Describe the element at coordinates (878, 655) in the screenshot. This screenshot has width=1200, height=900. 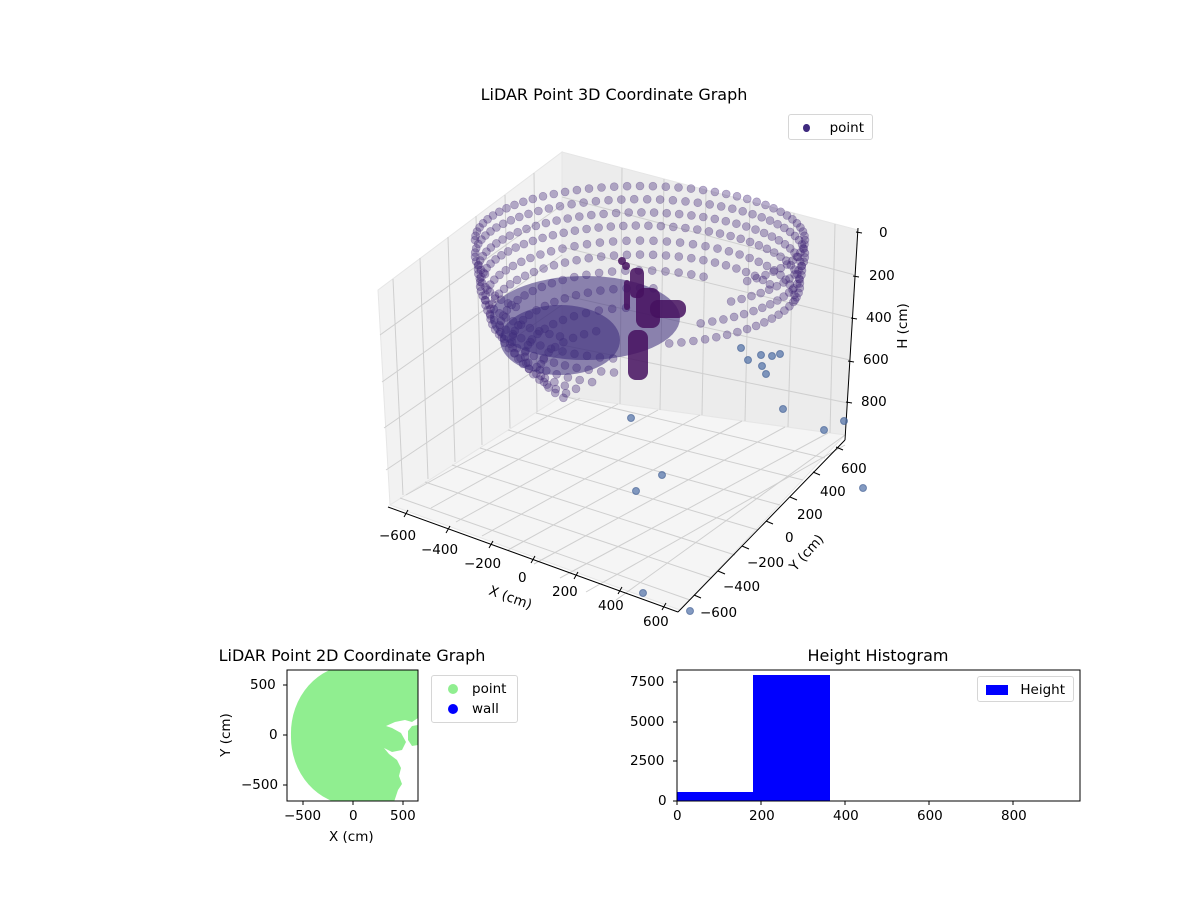
I see `histogram-title: Height Histogram` at that location.